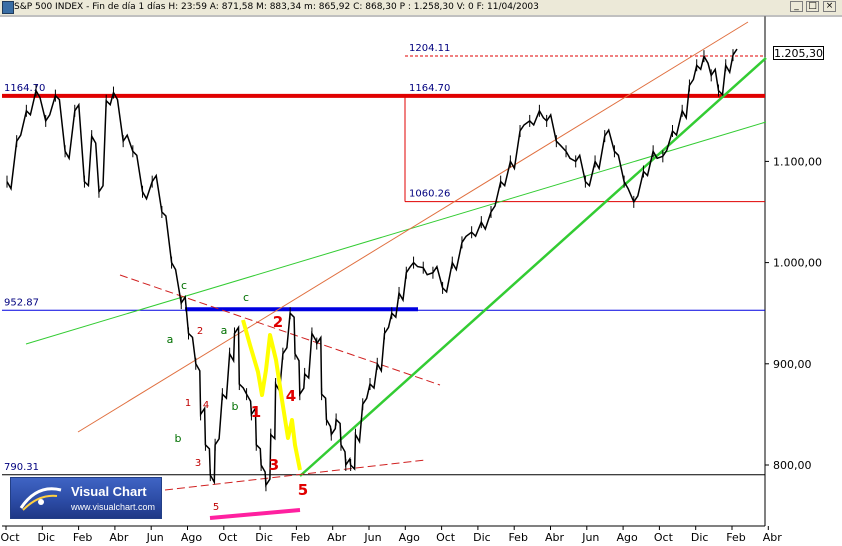 The height and width of the screenshot is (546, 842). Describe the element at coordinates (113, 507) in the screenshot. I see `logo-url-text: www.visualchart.com` at that location.